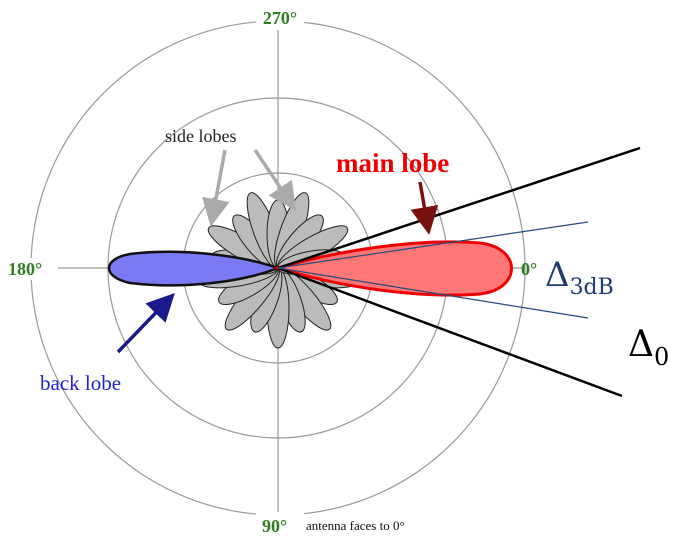 The width and height of the screenshot is (678, 538). What do you see at coordinates (25, 269) in the screenshot?
I see `angle-label: 180°` at bounding box center [25, 269].